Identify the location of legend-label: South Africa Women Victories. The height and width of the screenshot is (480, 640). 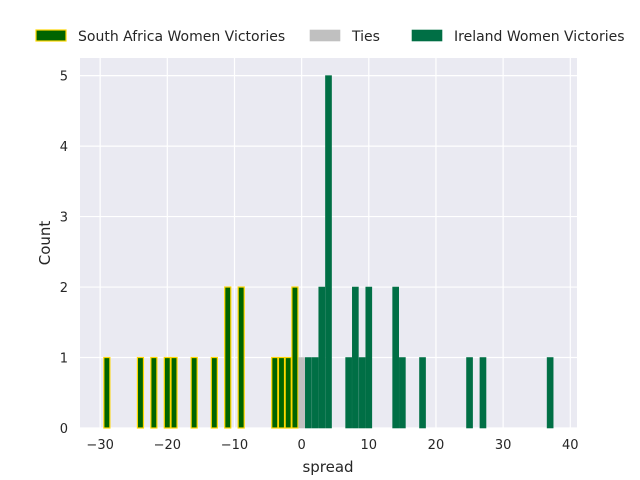
(181, 37).